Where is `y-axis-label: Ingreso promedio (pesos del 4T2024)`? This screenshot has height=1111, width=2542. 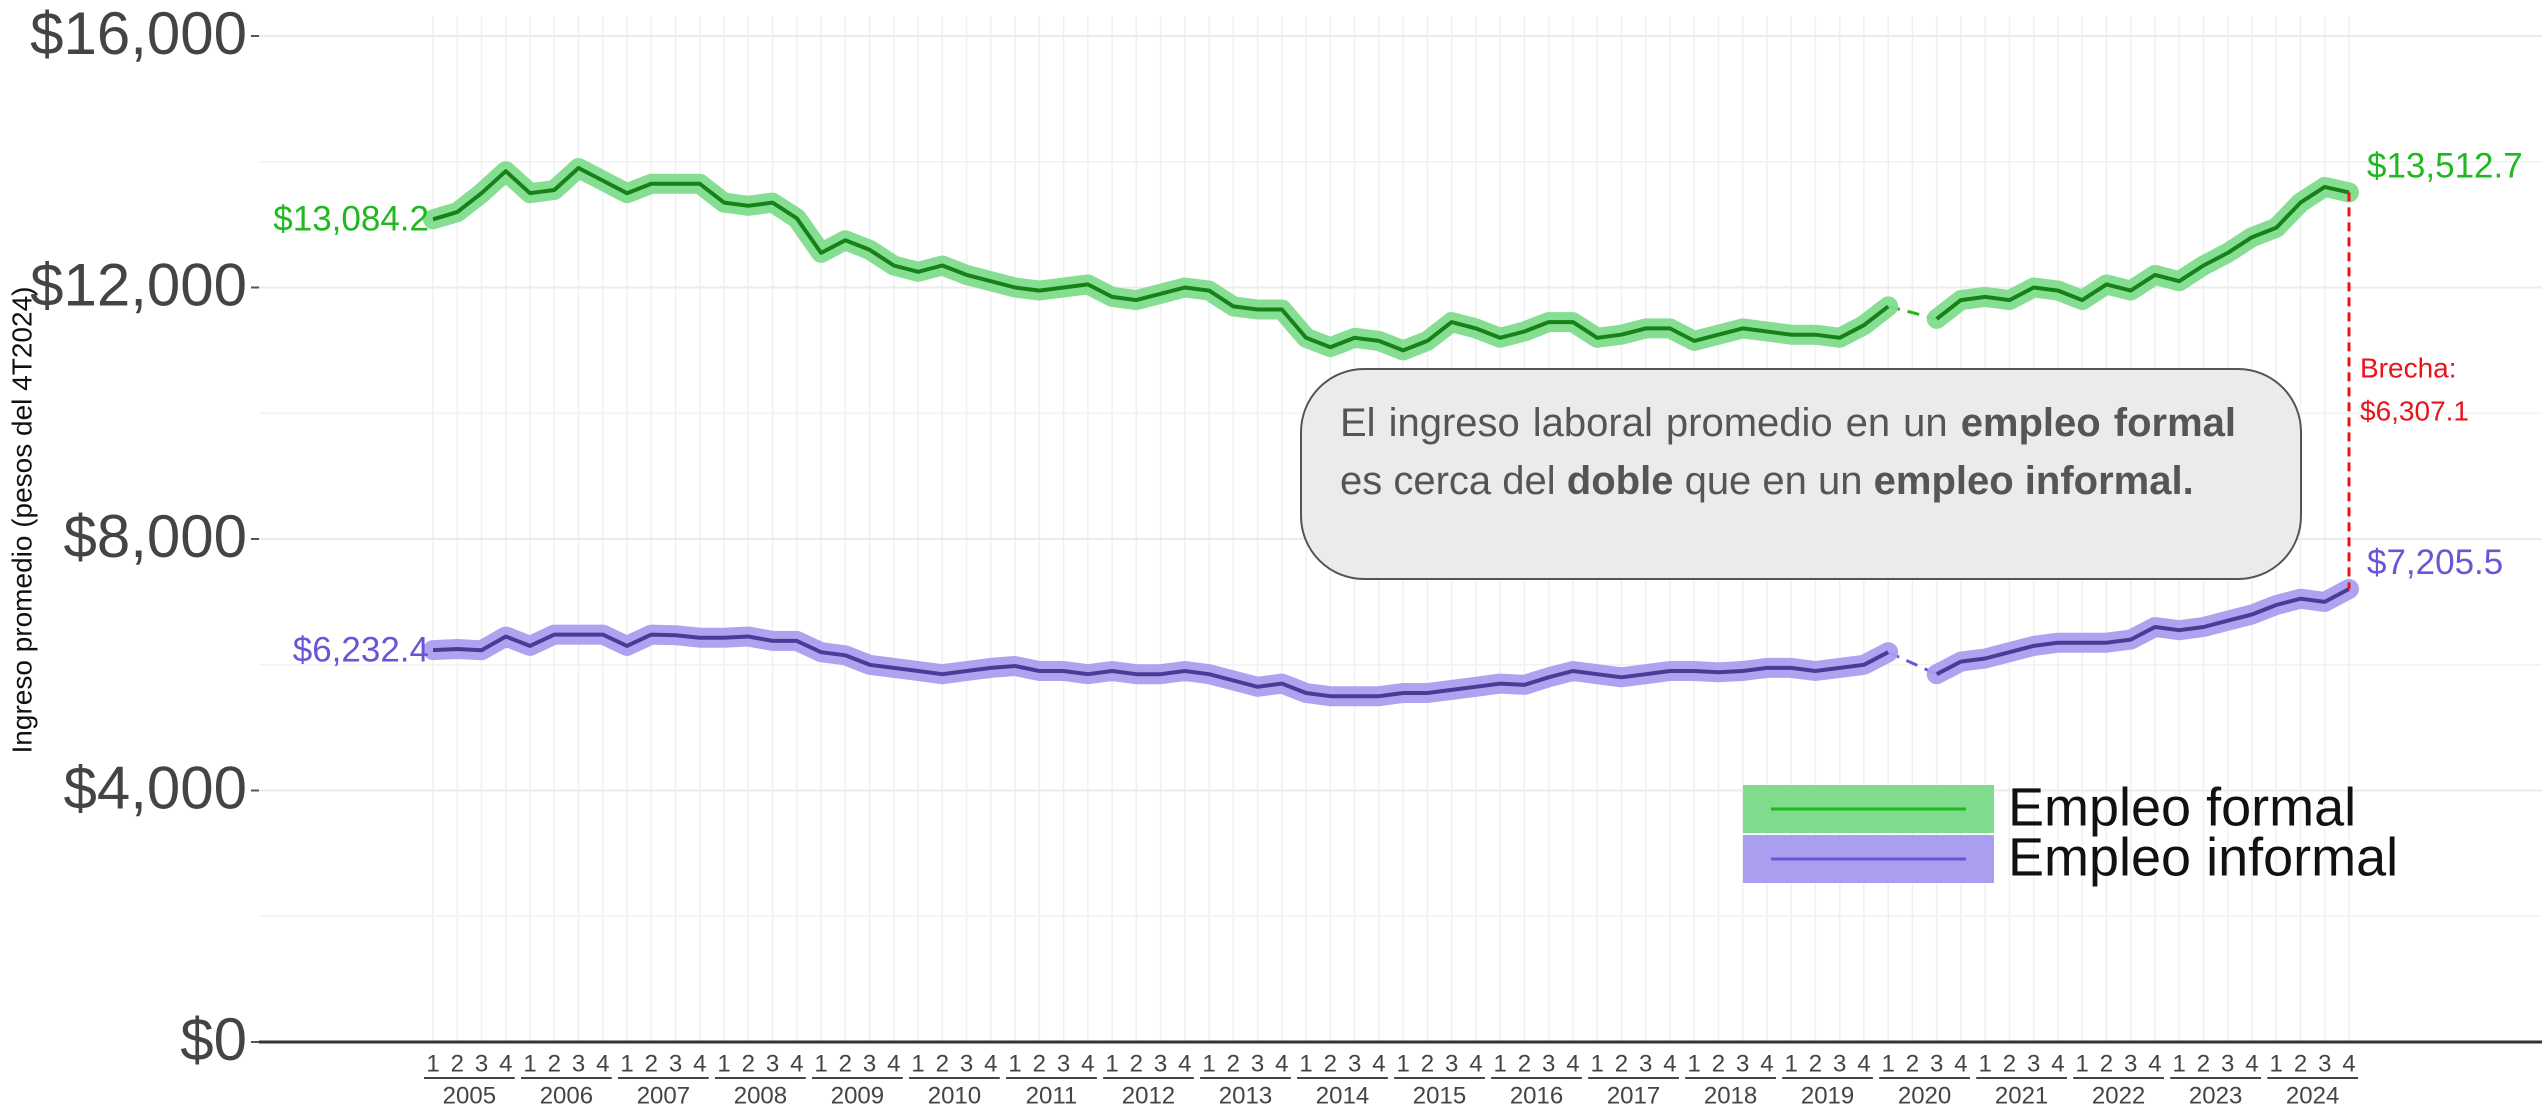
y-axis-label: Ingreso promedio (pesos del 4T2024) is located at coordinates (21, 520).